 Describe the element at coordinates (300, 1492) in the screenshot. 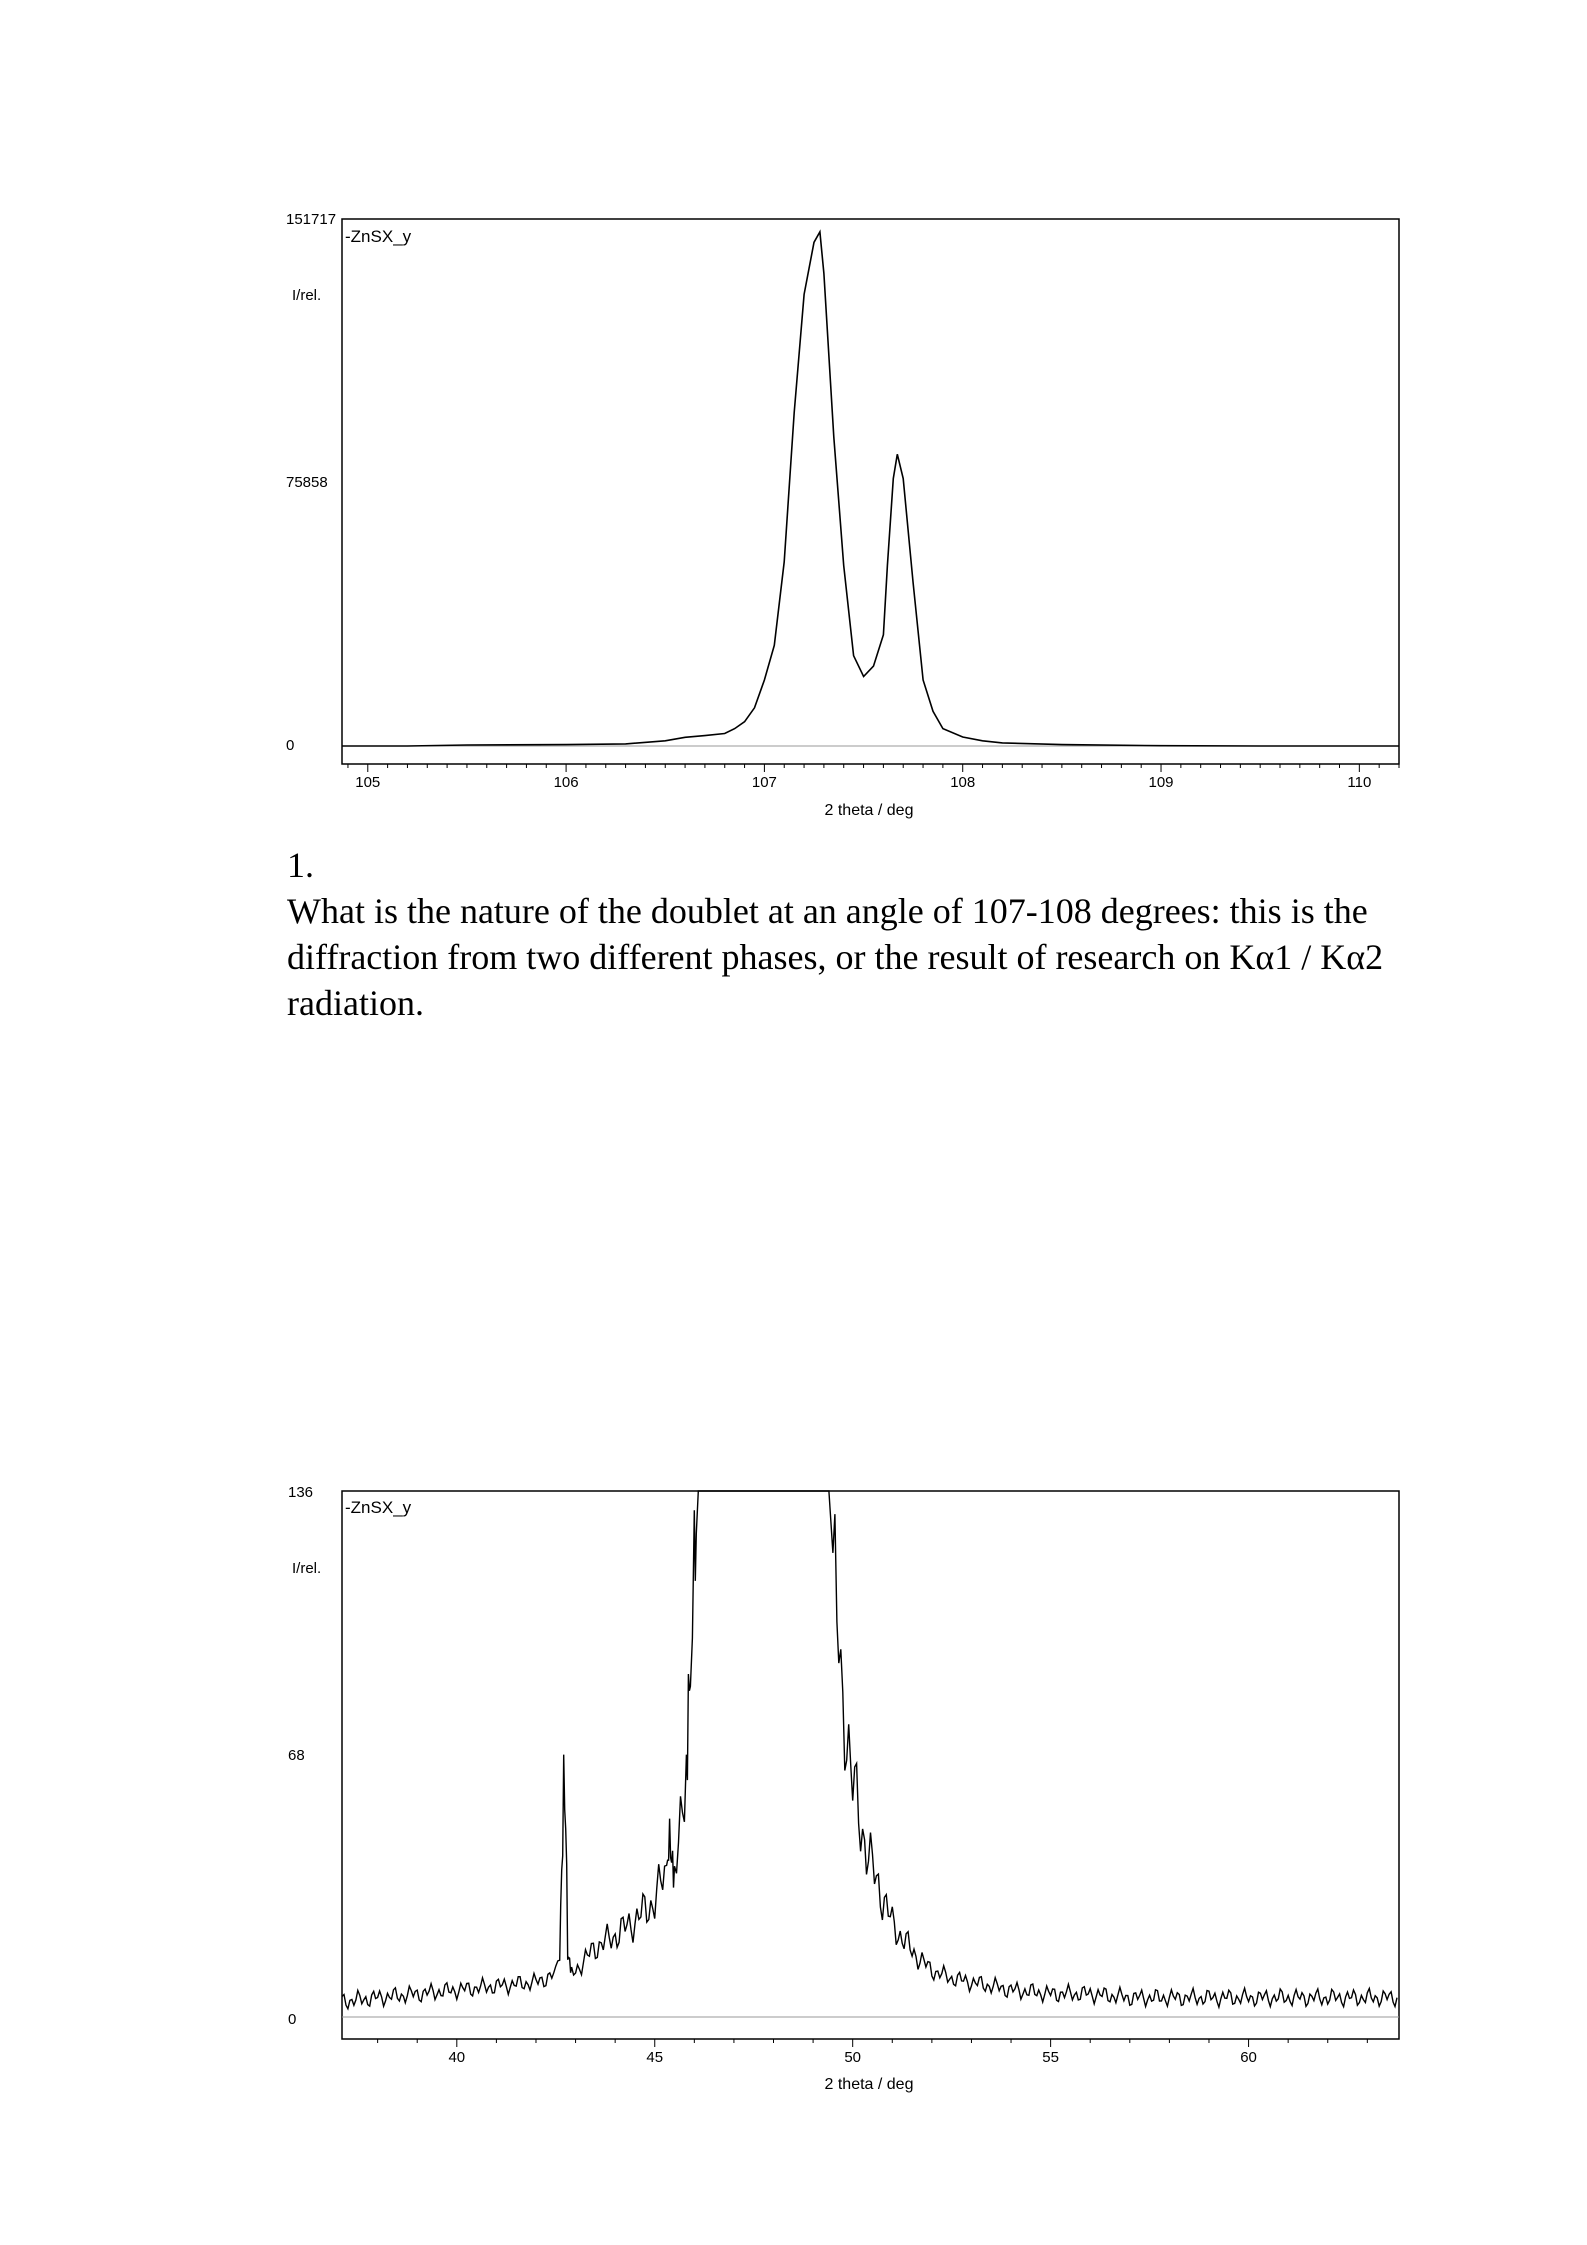

I see `y-tick-label: 136` at that location.